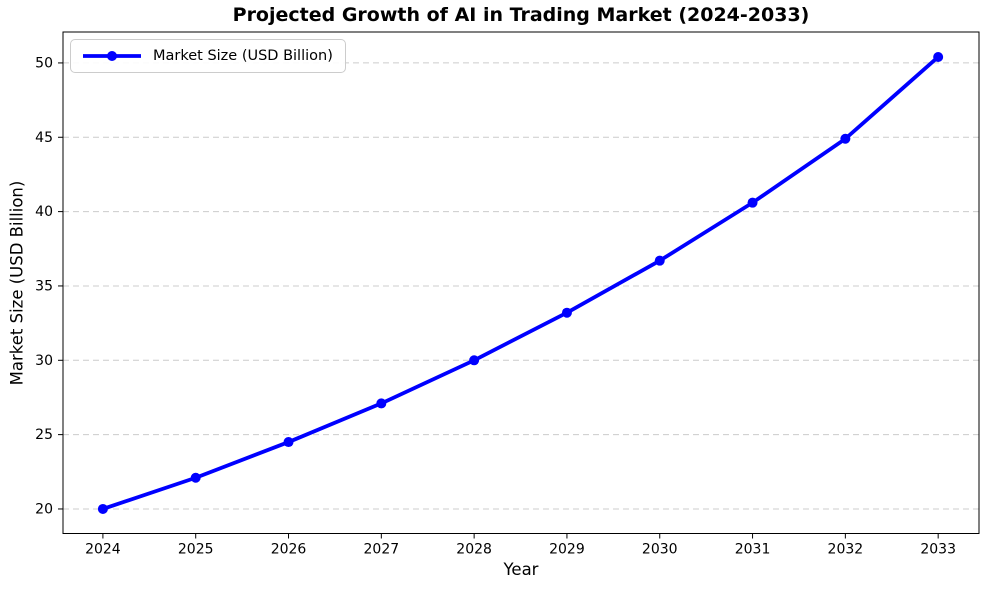 The width and height of the screenshot is (989, 590). What do you see at coordinates (289, 550) in the screenshot?
I see `x-tick-label: 2026` at bounding box center [289, 550].